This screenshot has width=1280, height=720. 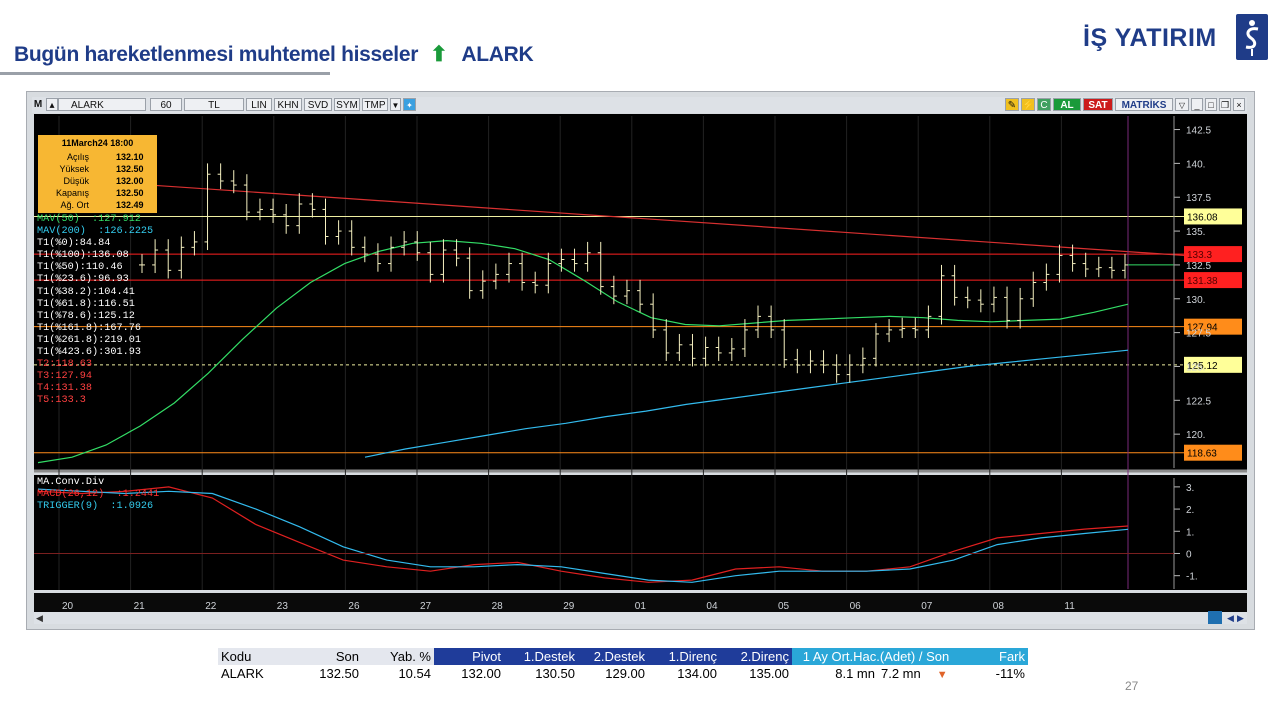 What do you see at coordinates (498, 606) in the screenshot?
I see `x-tick-label: 28` at bounding box center [498, 606].